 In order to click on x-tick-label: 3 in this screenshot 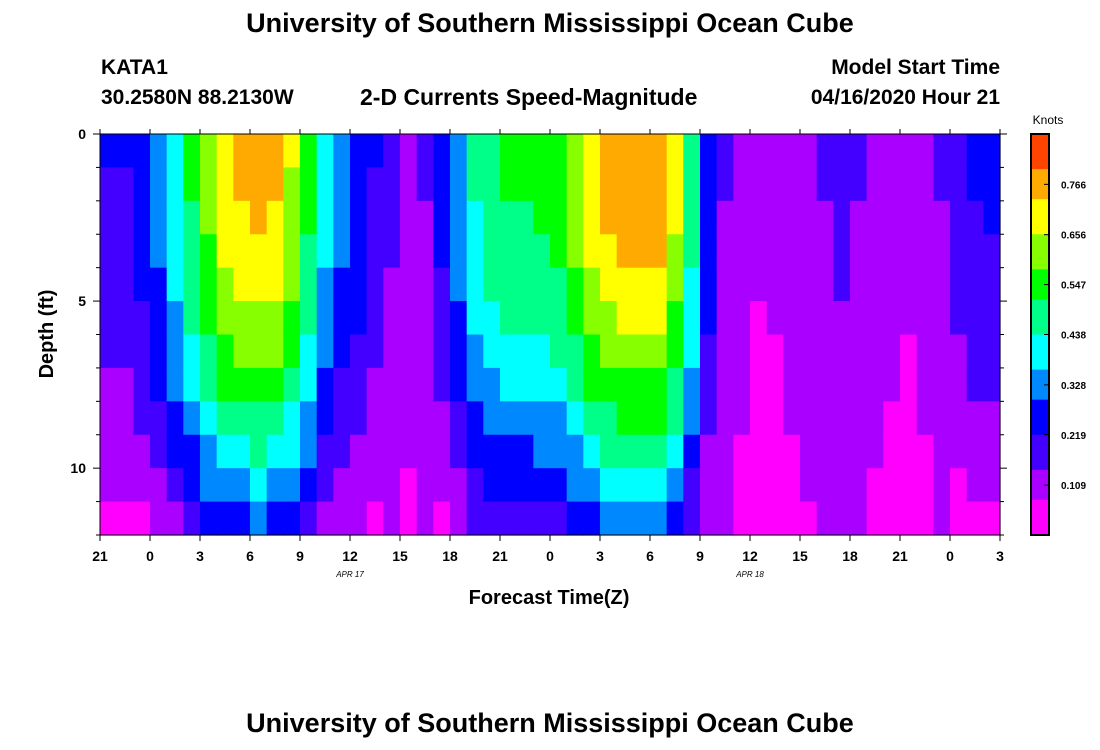, I will do `click(600, 556)`.